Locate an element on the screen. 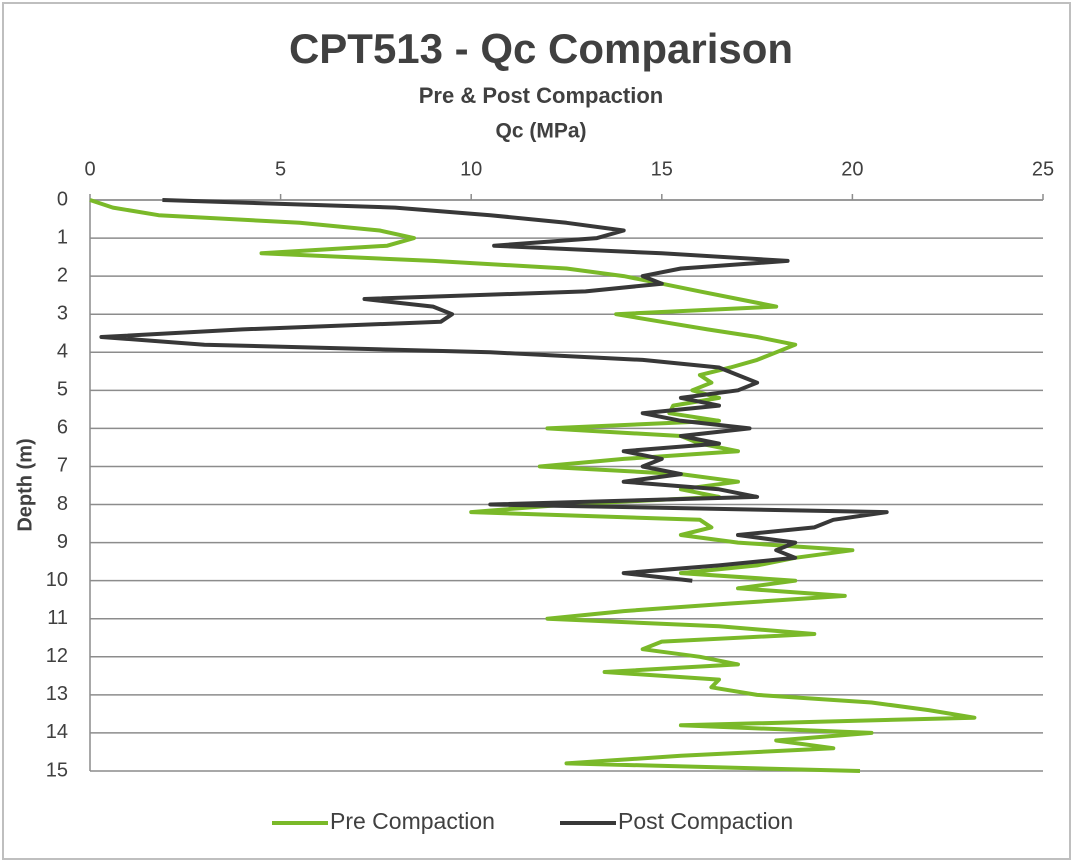  y-tick-label: 6 is located at coordinates (62, 428).